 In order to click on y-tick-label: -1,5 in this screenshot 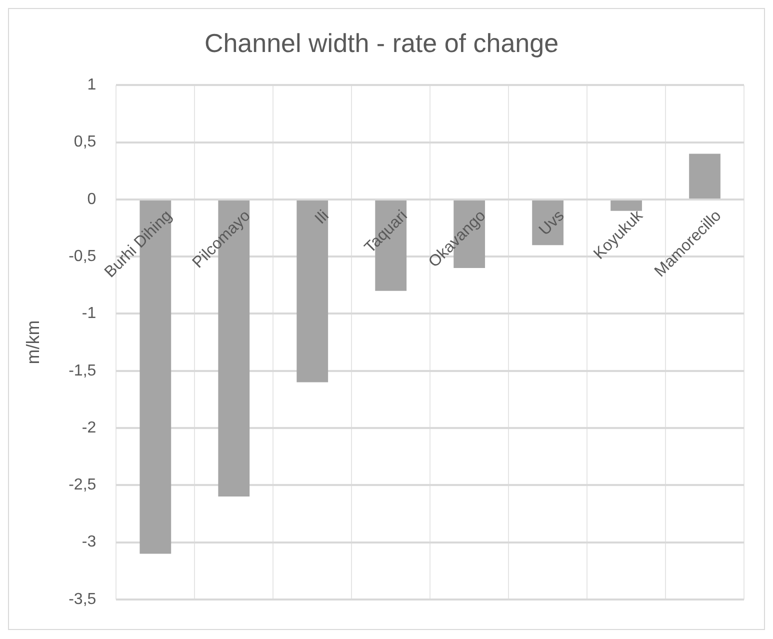, I will do `click(82, 371)`.